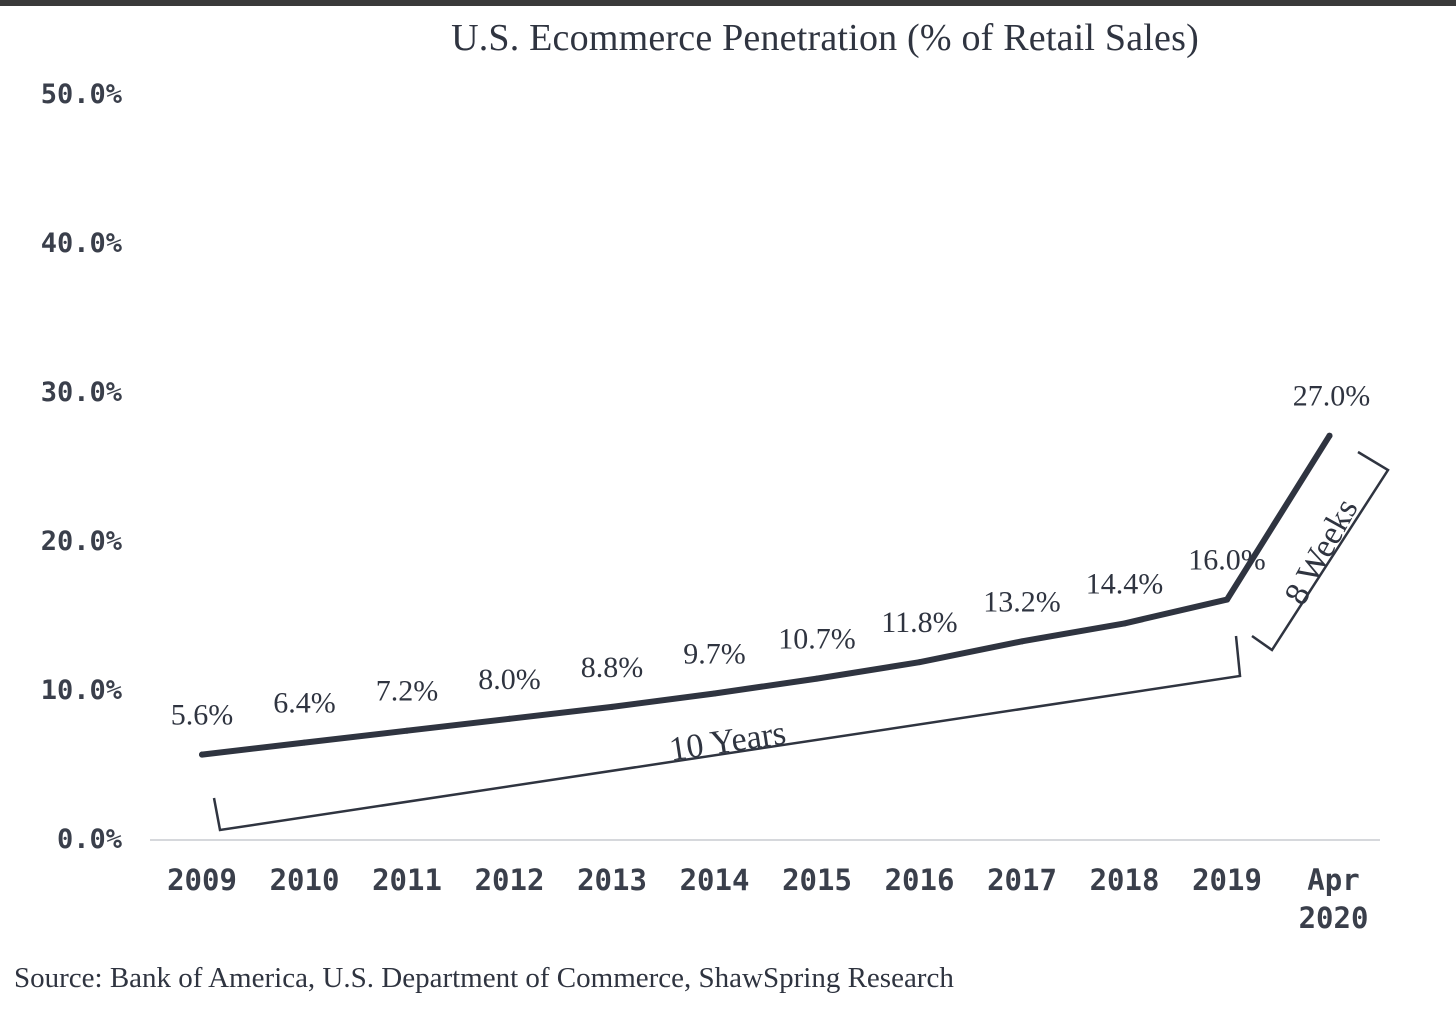 The width and height of the screenshot is (1456, 1013). I want to click on x-tick-label: 2010, so click(305, 880).